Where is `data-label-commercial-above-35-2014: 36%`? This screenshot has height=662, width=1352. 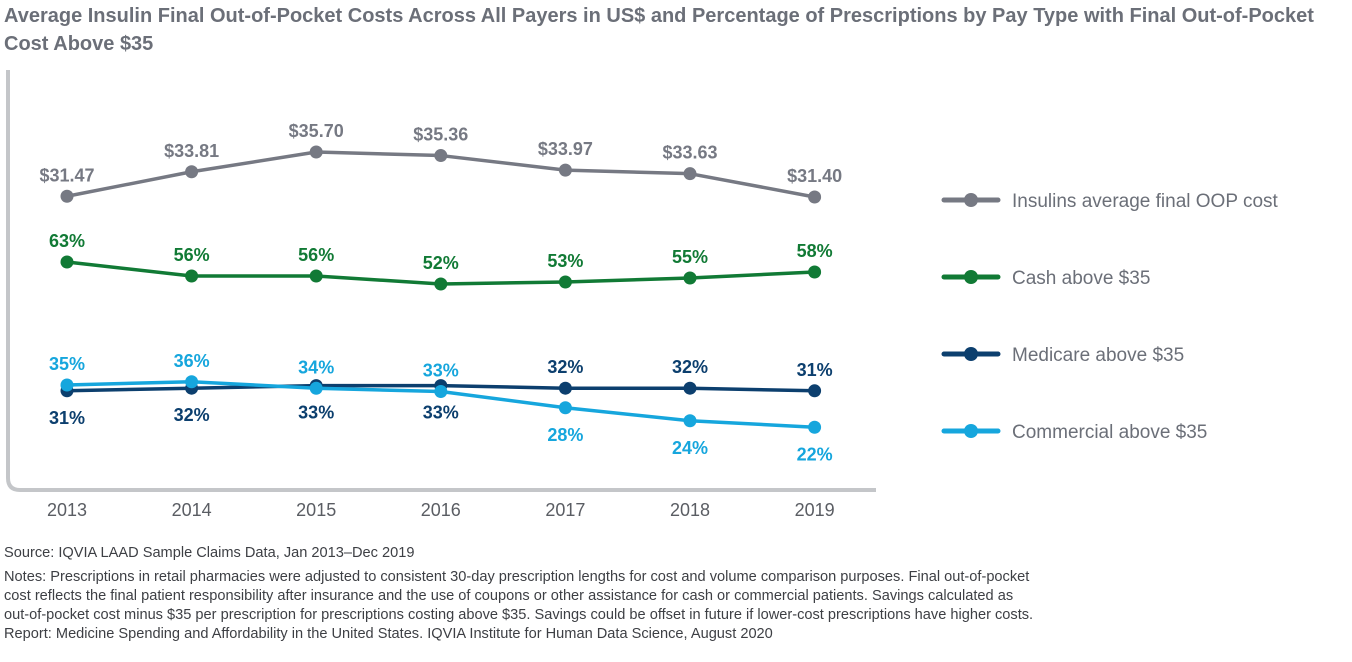 data-label-commercial-above-35-2014: 36% is located at coordinates (192, 361).